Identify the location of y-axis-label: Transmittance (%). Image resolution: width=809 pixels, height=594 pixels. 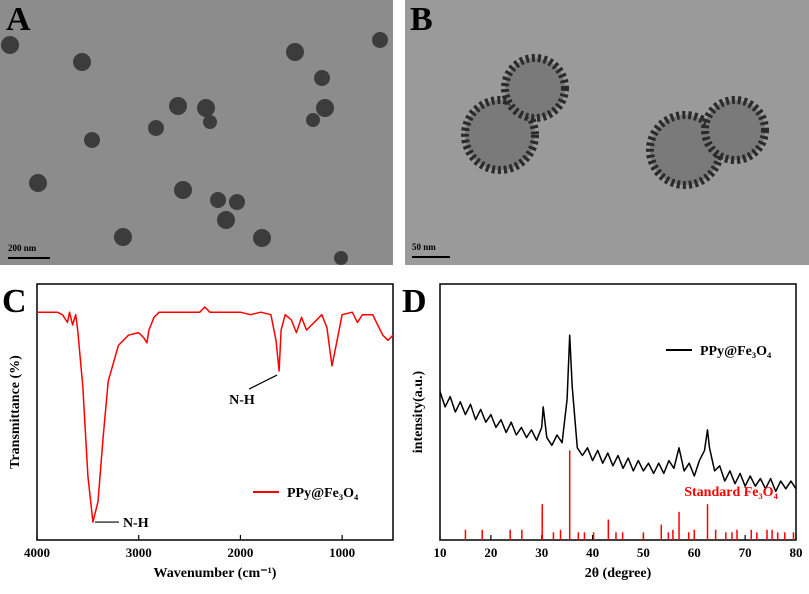
(15, 412).